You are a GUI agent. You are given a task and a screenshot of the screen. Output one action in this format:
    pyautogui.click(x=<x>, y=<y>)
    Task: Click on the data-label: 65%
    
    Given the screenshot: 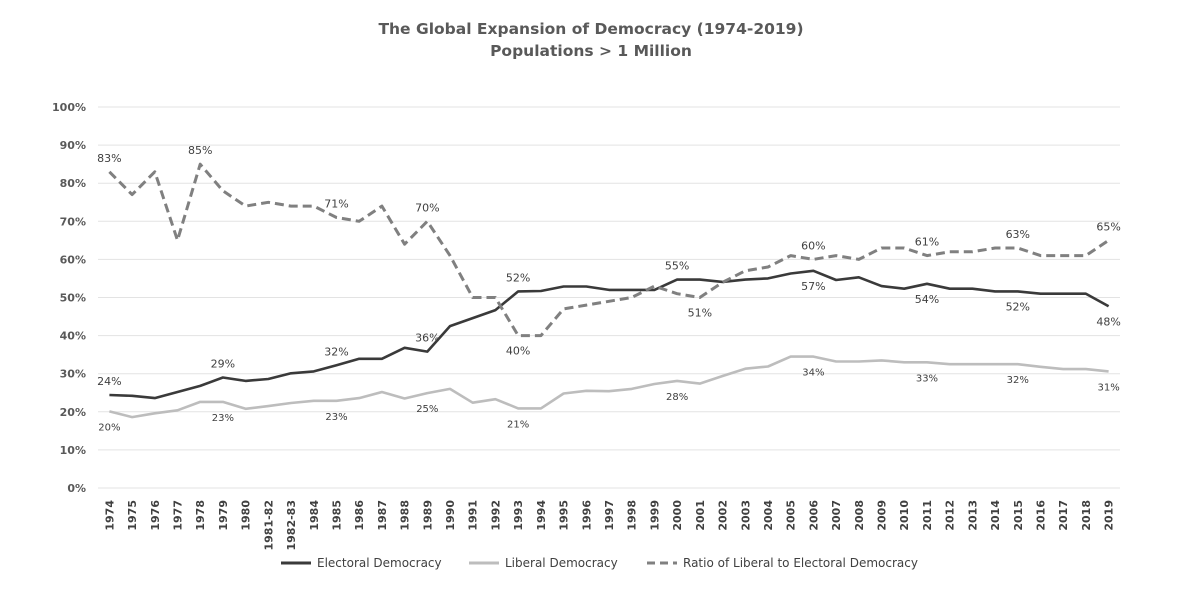 What is the action you would take?
    pyautogui.click(x=1108, y=226)
    